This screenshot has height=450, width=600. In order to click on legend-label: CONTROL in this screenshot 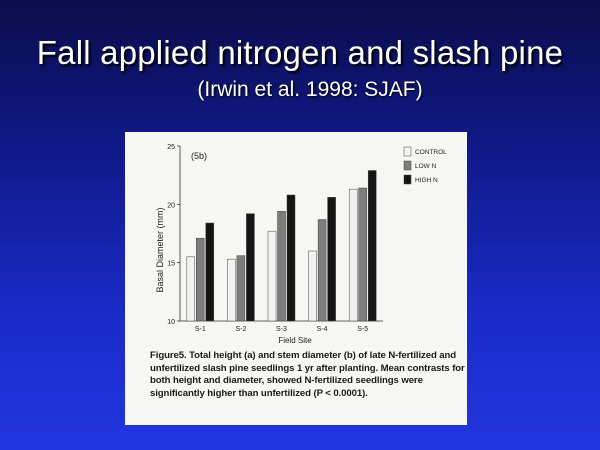, I will do `click(431, 152)`.